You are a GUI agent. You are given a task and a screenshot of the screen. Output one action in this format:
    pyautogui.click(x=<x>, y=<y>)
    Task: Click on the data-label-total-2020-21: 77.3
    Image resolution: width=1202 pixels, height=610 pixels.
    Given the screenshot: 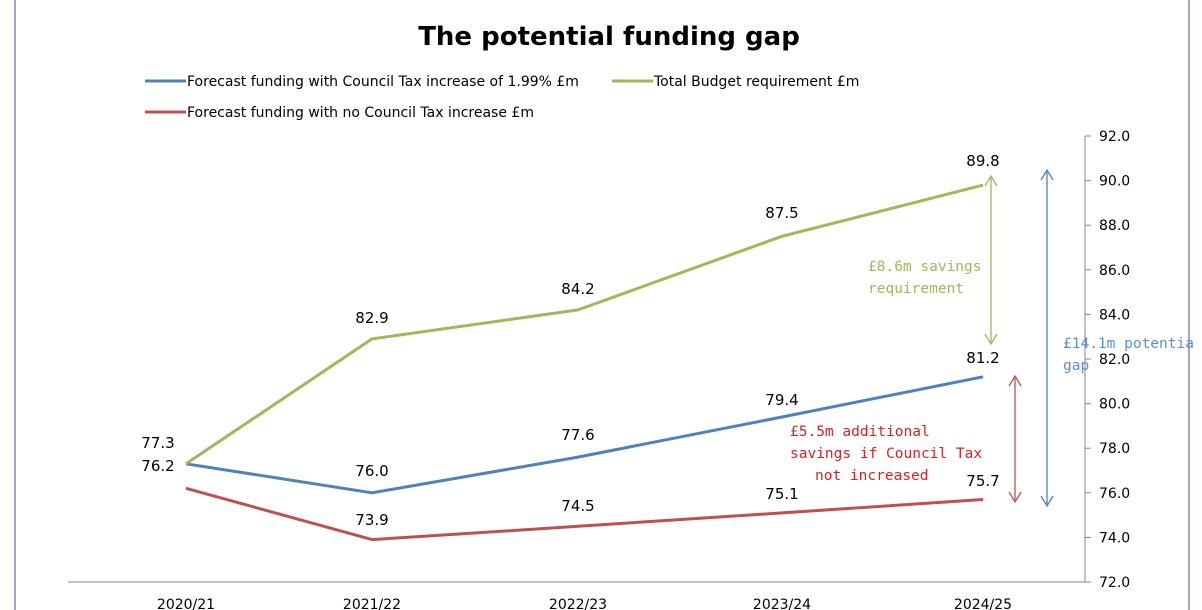 What is the action you would take?
    pyautogui.click(x=157, y=443)
    